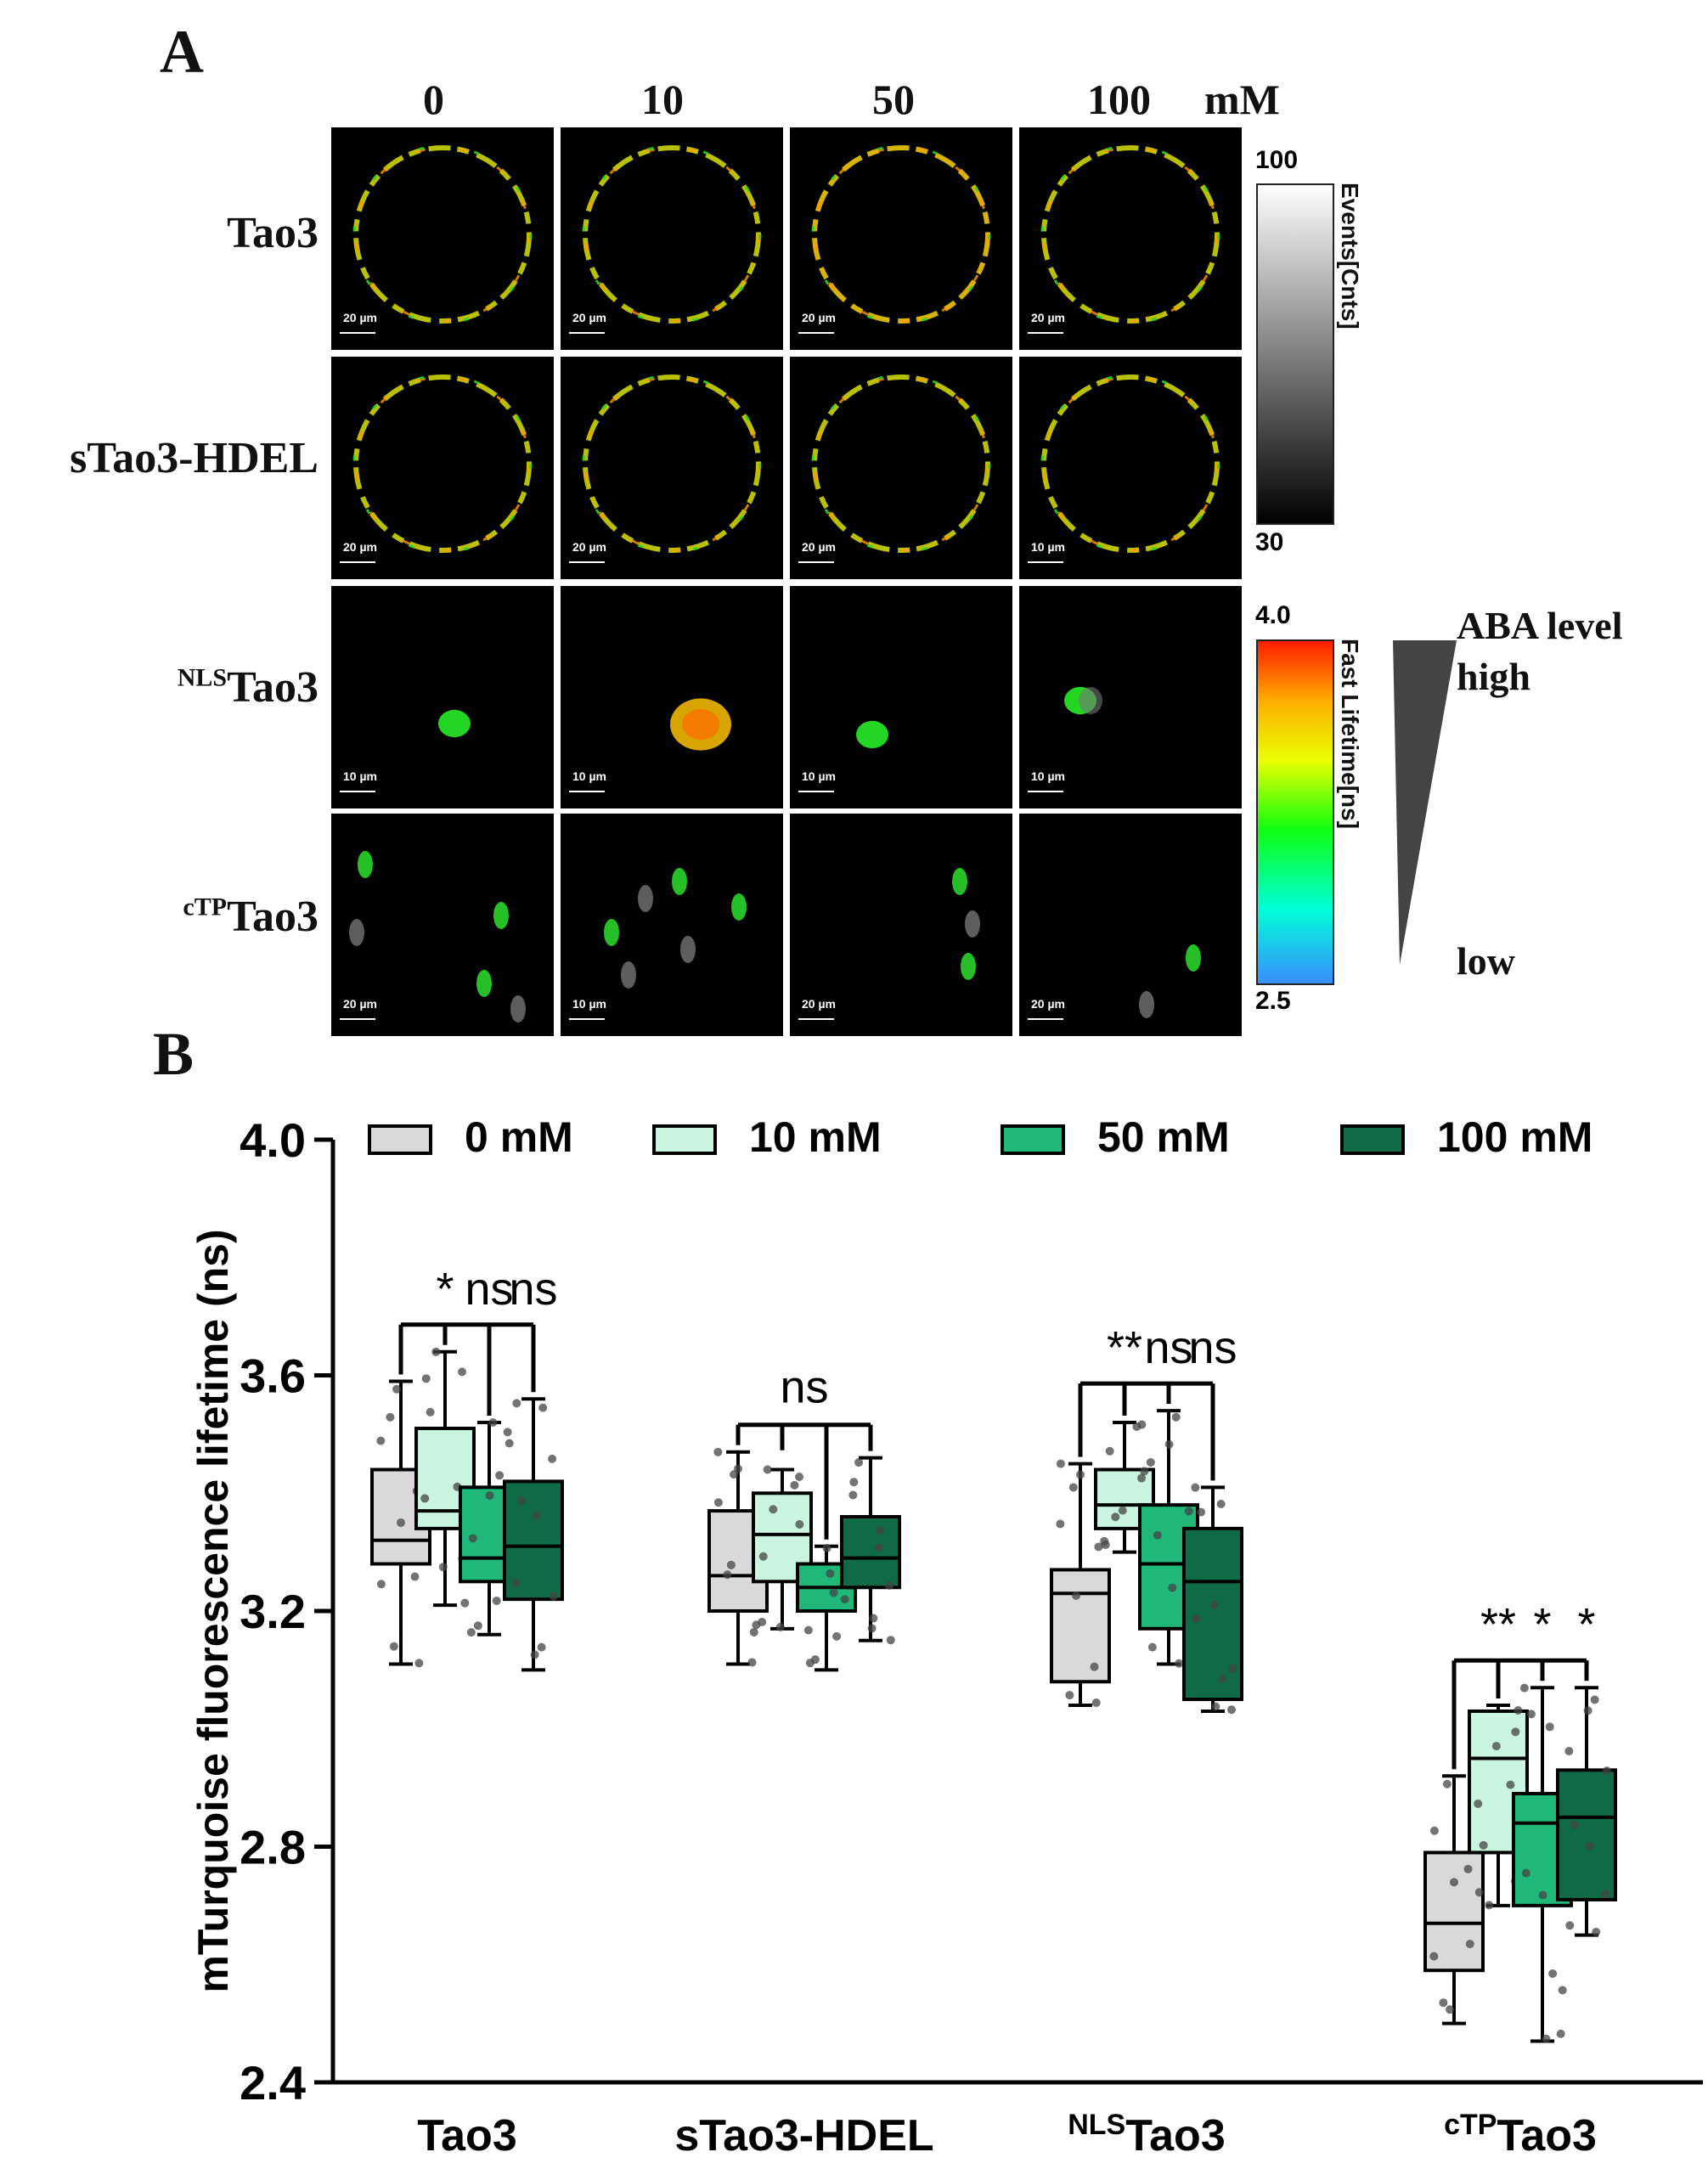 The height and width of the screenshot is (2180, 1708). Describe the element at coordinates (1163, 1137) in the screenshot. I see `legend-label: 50 mM` at that location.